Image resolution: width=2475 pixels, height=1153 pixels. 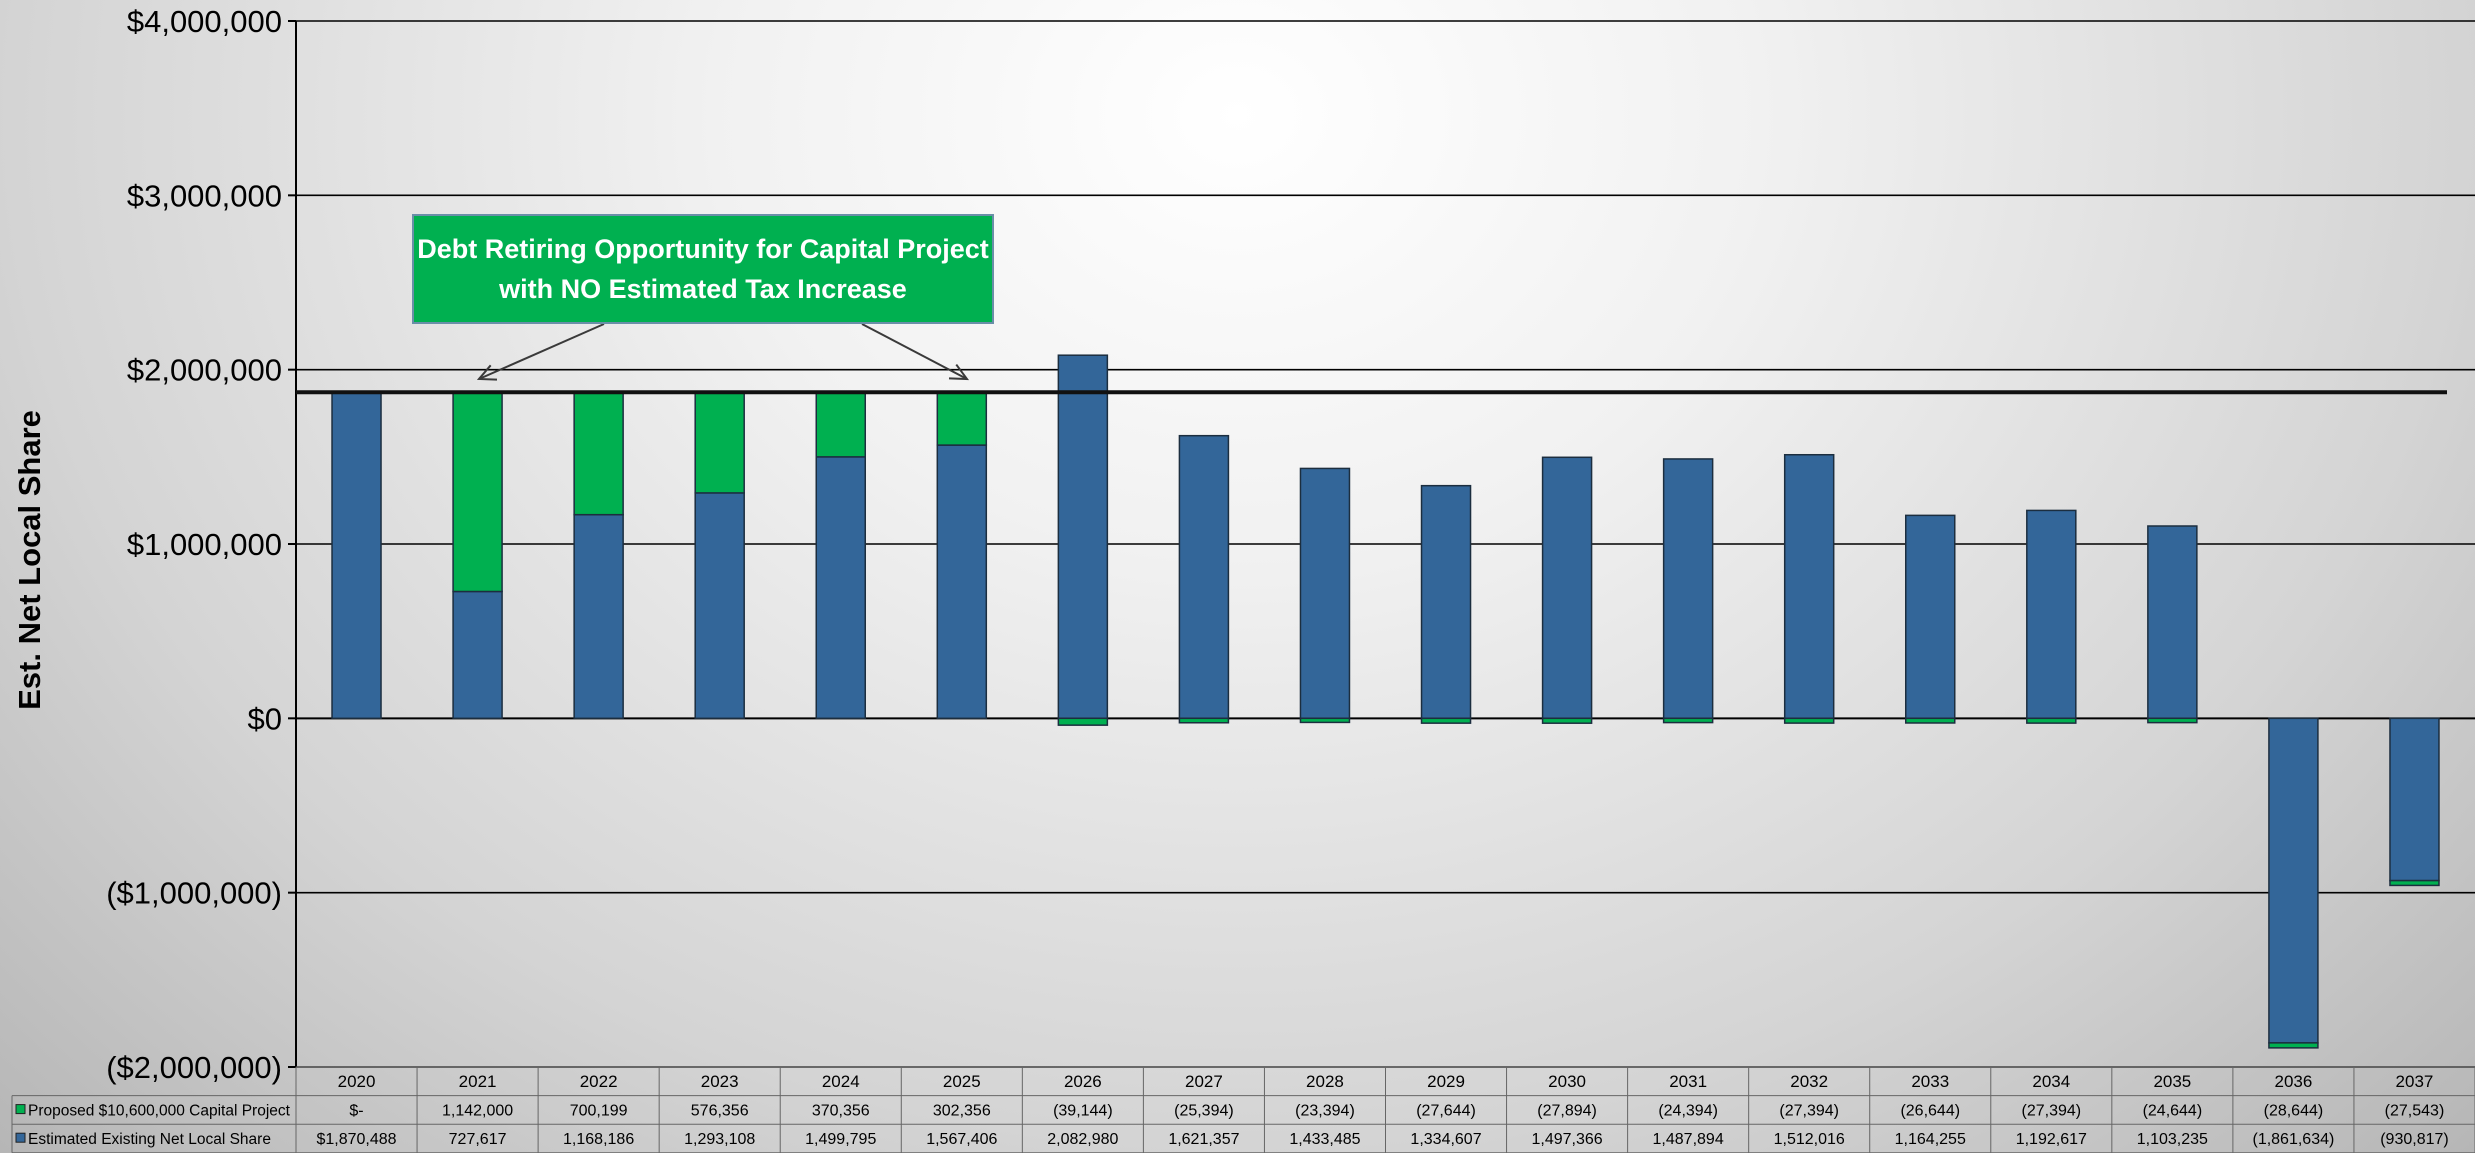 What do you see at coordinates (1325, 1111) in the screenshot?
I see `table-cell: (23,394)` at bounding box center [1325, 1111].